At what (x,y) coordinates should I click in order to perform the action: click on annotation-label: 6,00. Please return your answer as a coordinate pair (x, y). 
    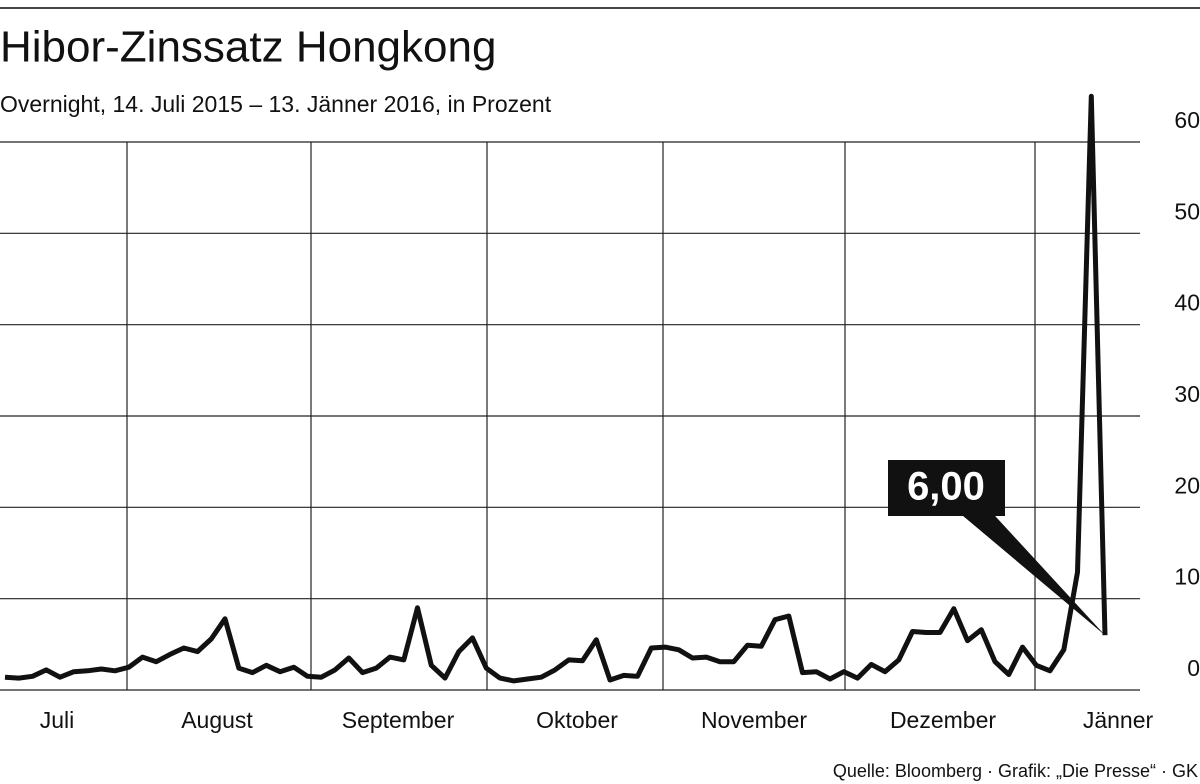
    Looking at the image, I should click on (946, 487).